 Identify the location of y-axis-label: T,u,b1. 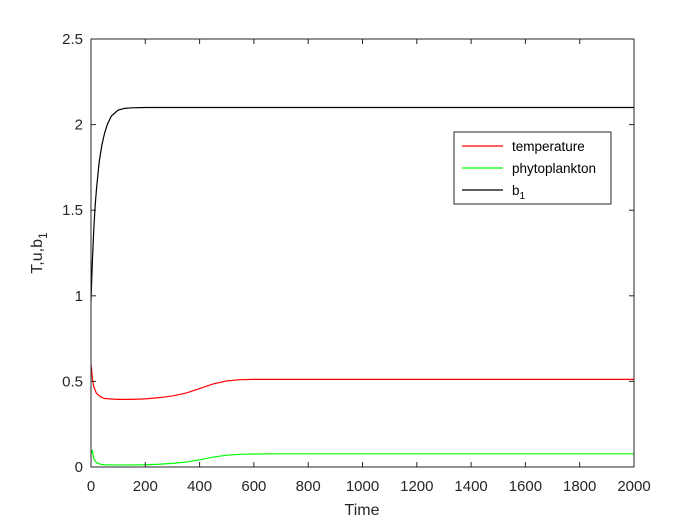
(39, 253).